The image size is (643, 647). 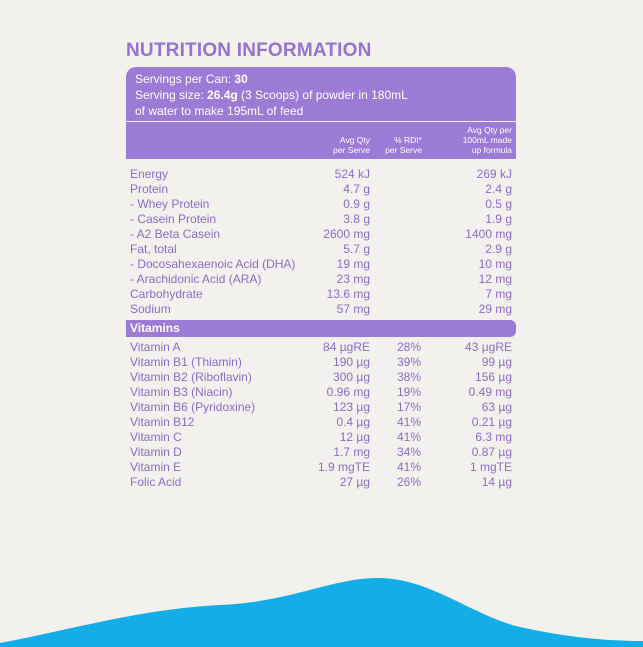 I want to click on header-serve-line2: per Serve, so click(x=351, y=150).